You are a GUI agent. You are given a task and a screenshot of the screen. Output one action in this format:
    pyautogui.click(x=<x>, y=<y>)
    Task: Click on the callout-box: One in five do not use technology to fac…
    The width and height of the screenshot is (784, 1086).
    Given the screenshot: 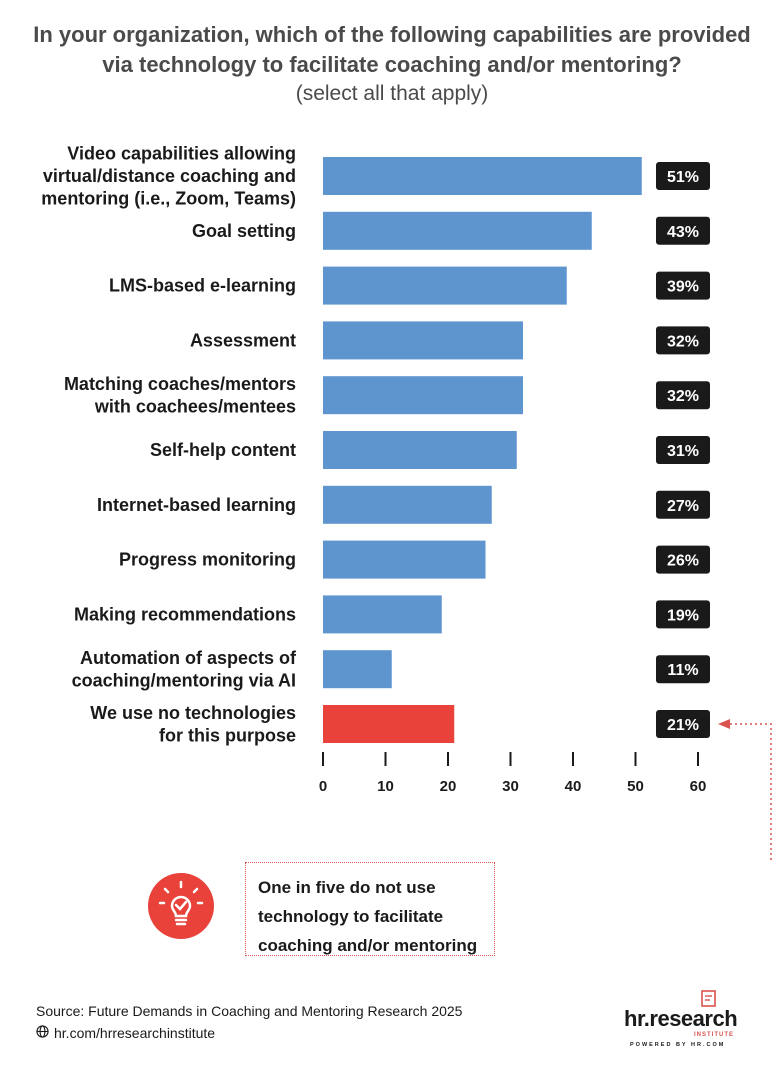 What is the action you would take?
    pyautogui.click(x=370, y=909)
    